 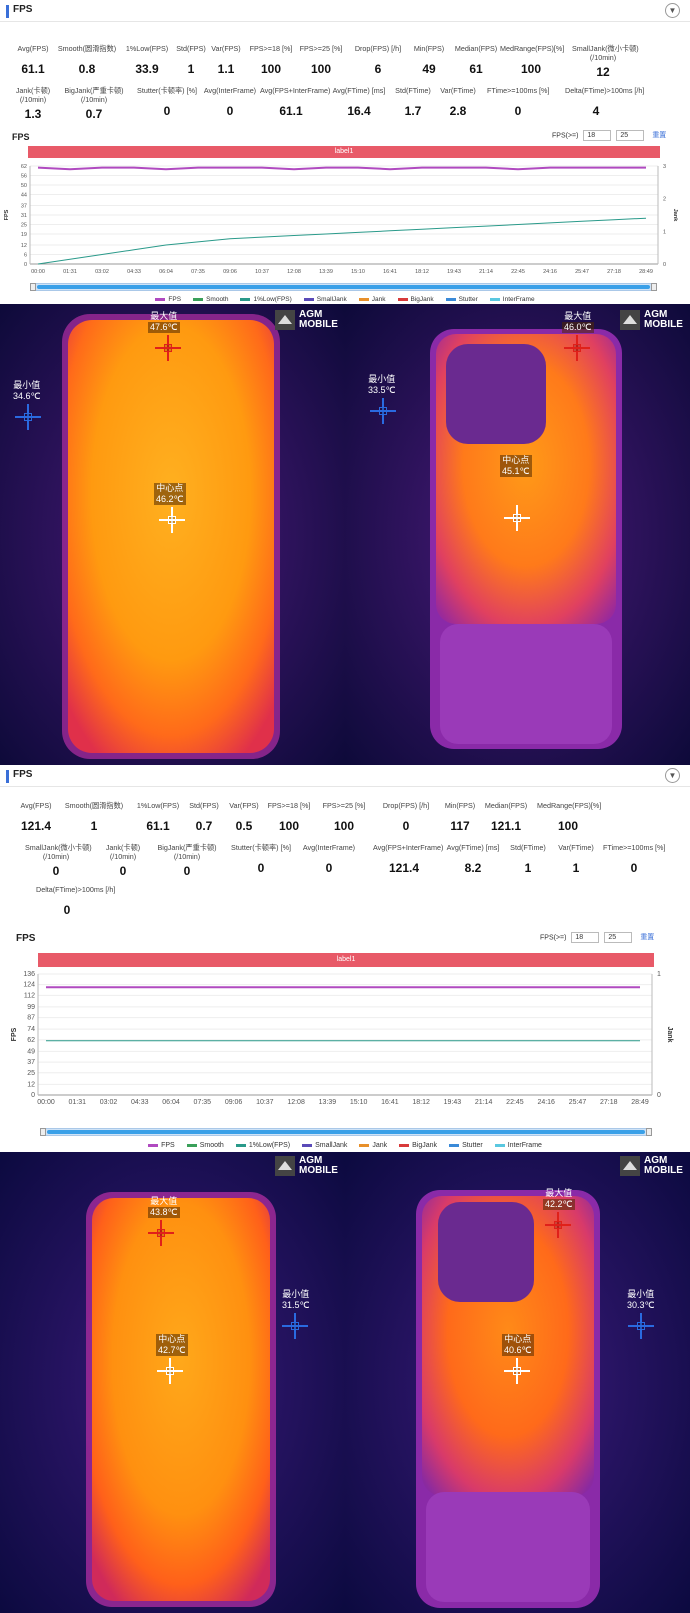 I want to click on stat-item: Drop(FPS) [/h] 6, so click(x=378, y=60).